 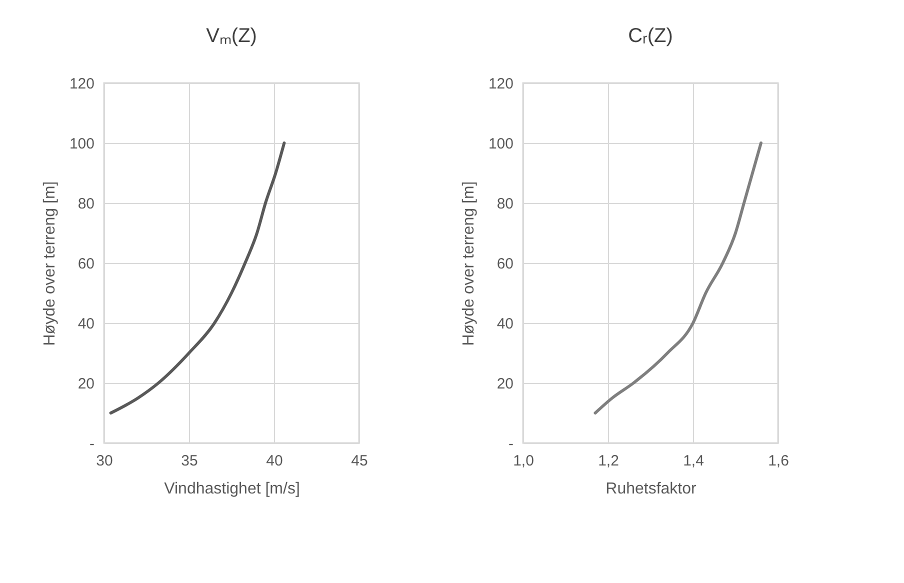 I want to click on x-tick-label: 1,6, so click(x=778, y=461).